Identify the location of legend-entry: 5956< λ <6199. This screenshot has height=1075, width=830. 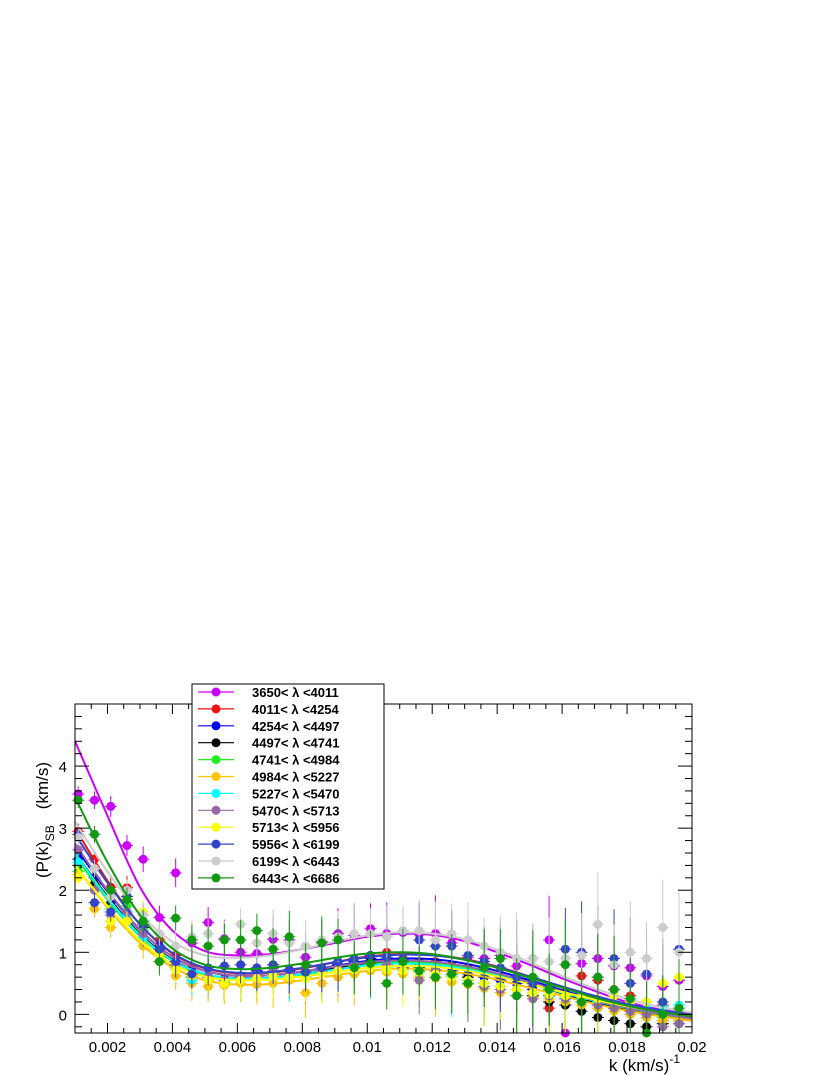
(268, 844).